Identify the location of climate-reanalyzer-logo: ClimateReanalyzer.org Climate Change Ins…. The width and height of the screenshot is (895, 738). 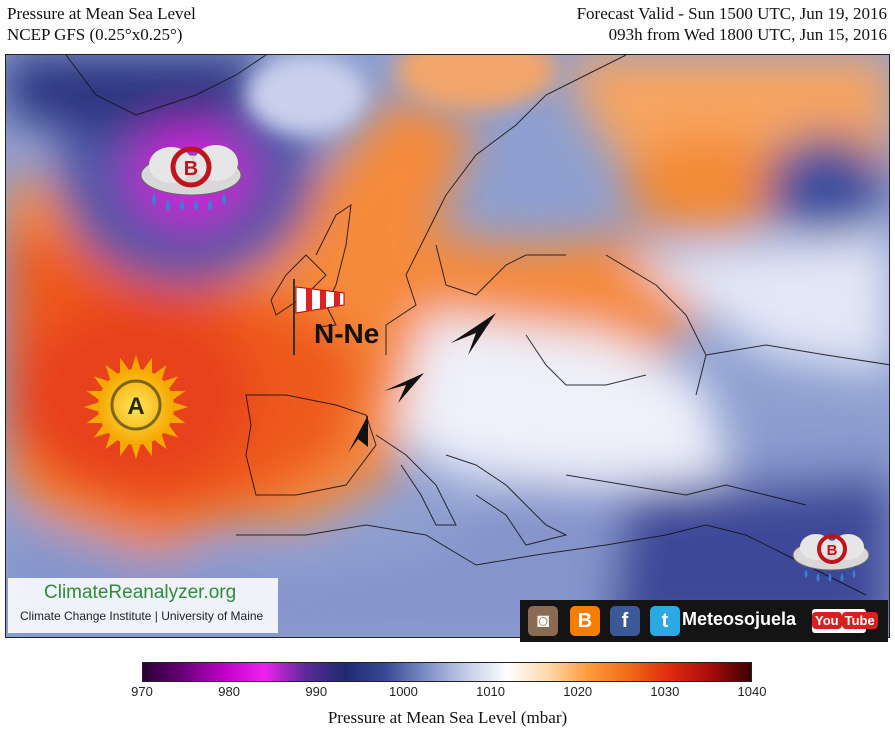
(143, 605).